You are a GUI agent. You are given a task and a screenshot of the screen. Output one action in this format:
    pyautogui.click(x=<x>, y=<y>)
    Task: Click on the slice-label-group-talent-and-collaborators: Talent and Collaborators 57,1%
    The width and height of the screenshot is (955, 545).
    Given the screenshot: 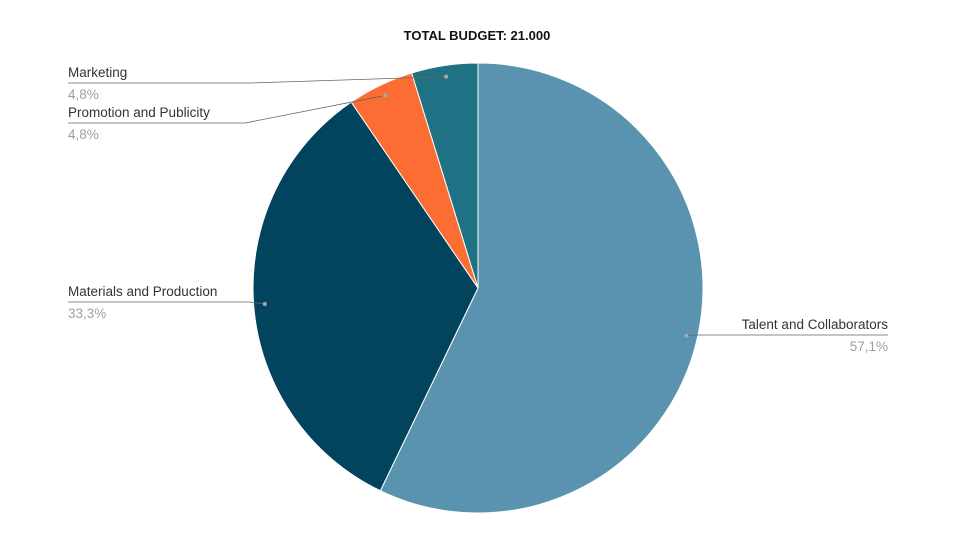 What is the action you would take?
    pyautogui.click(x=786, y=335)
    